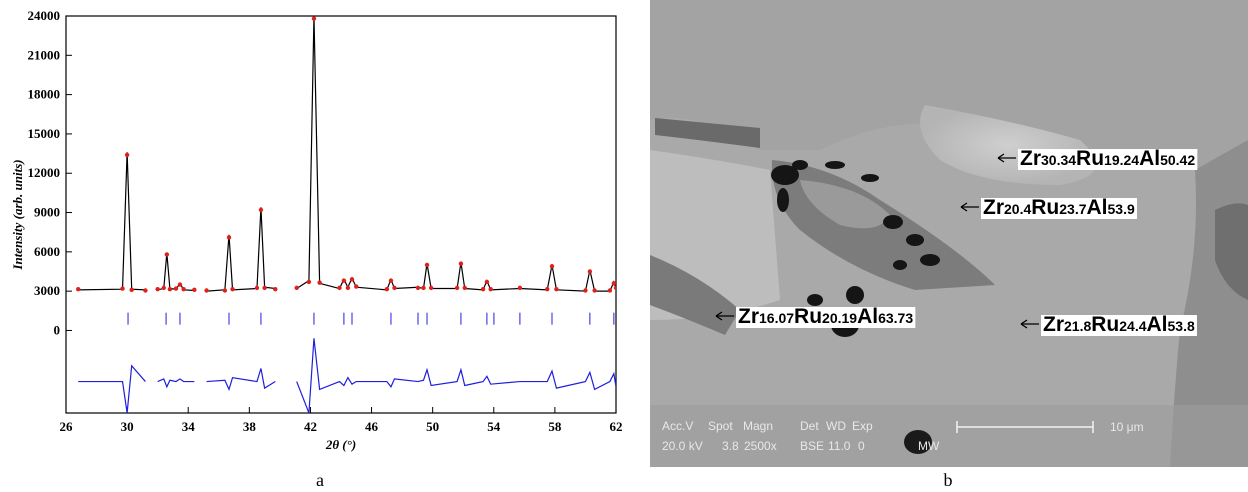 The image size is (1248, 492). What do you see at coordinates (776, 318) in the screenshot?
I see `element-fraction: 16.07` at bounding box center [776, 318].